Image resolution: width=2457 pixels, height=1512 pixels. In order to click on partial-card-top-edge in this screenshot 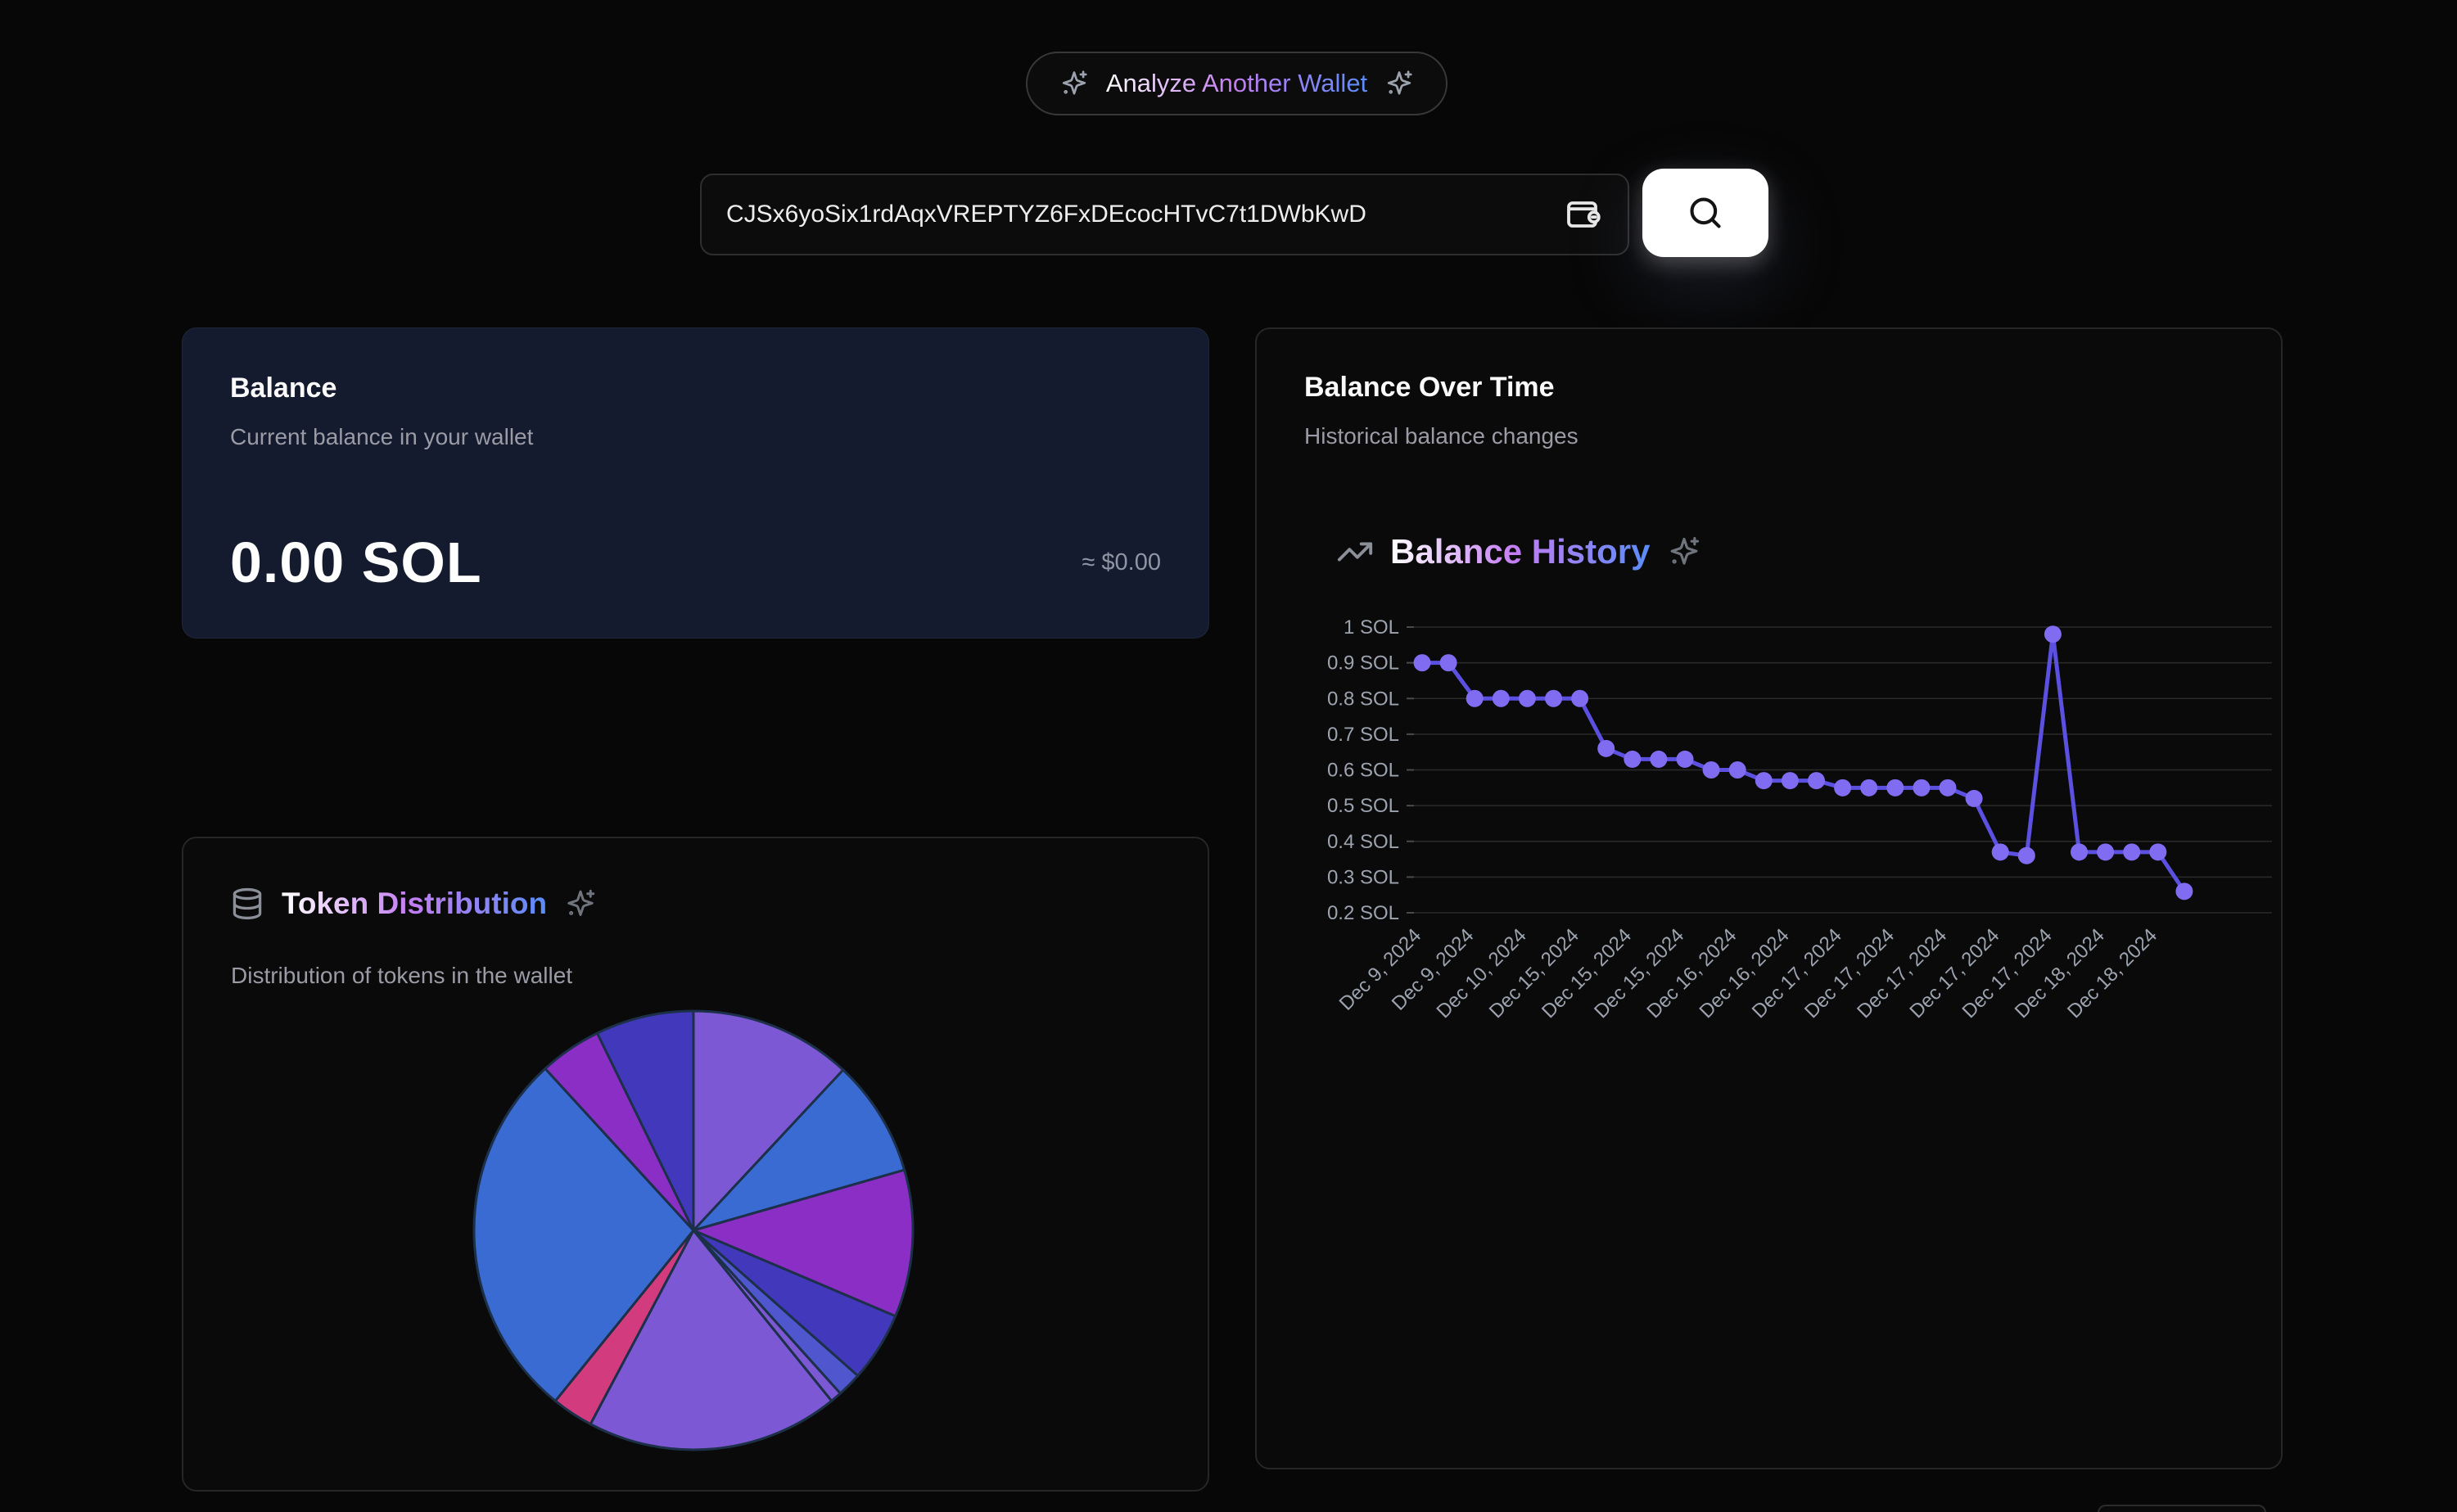, I will do `click(2182, 1508)`.